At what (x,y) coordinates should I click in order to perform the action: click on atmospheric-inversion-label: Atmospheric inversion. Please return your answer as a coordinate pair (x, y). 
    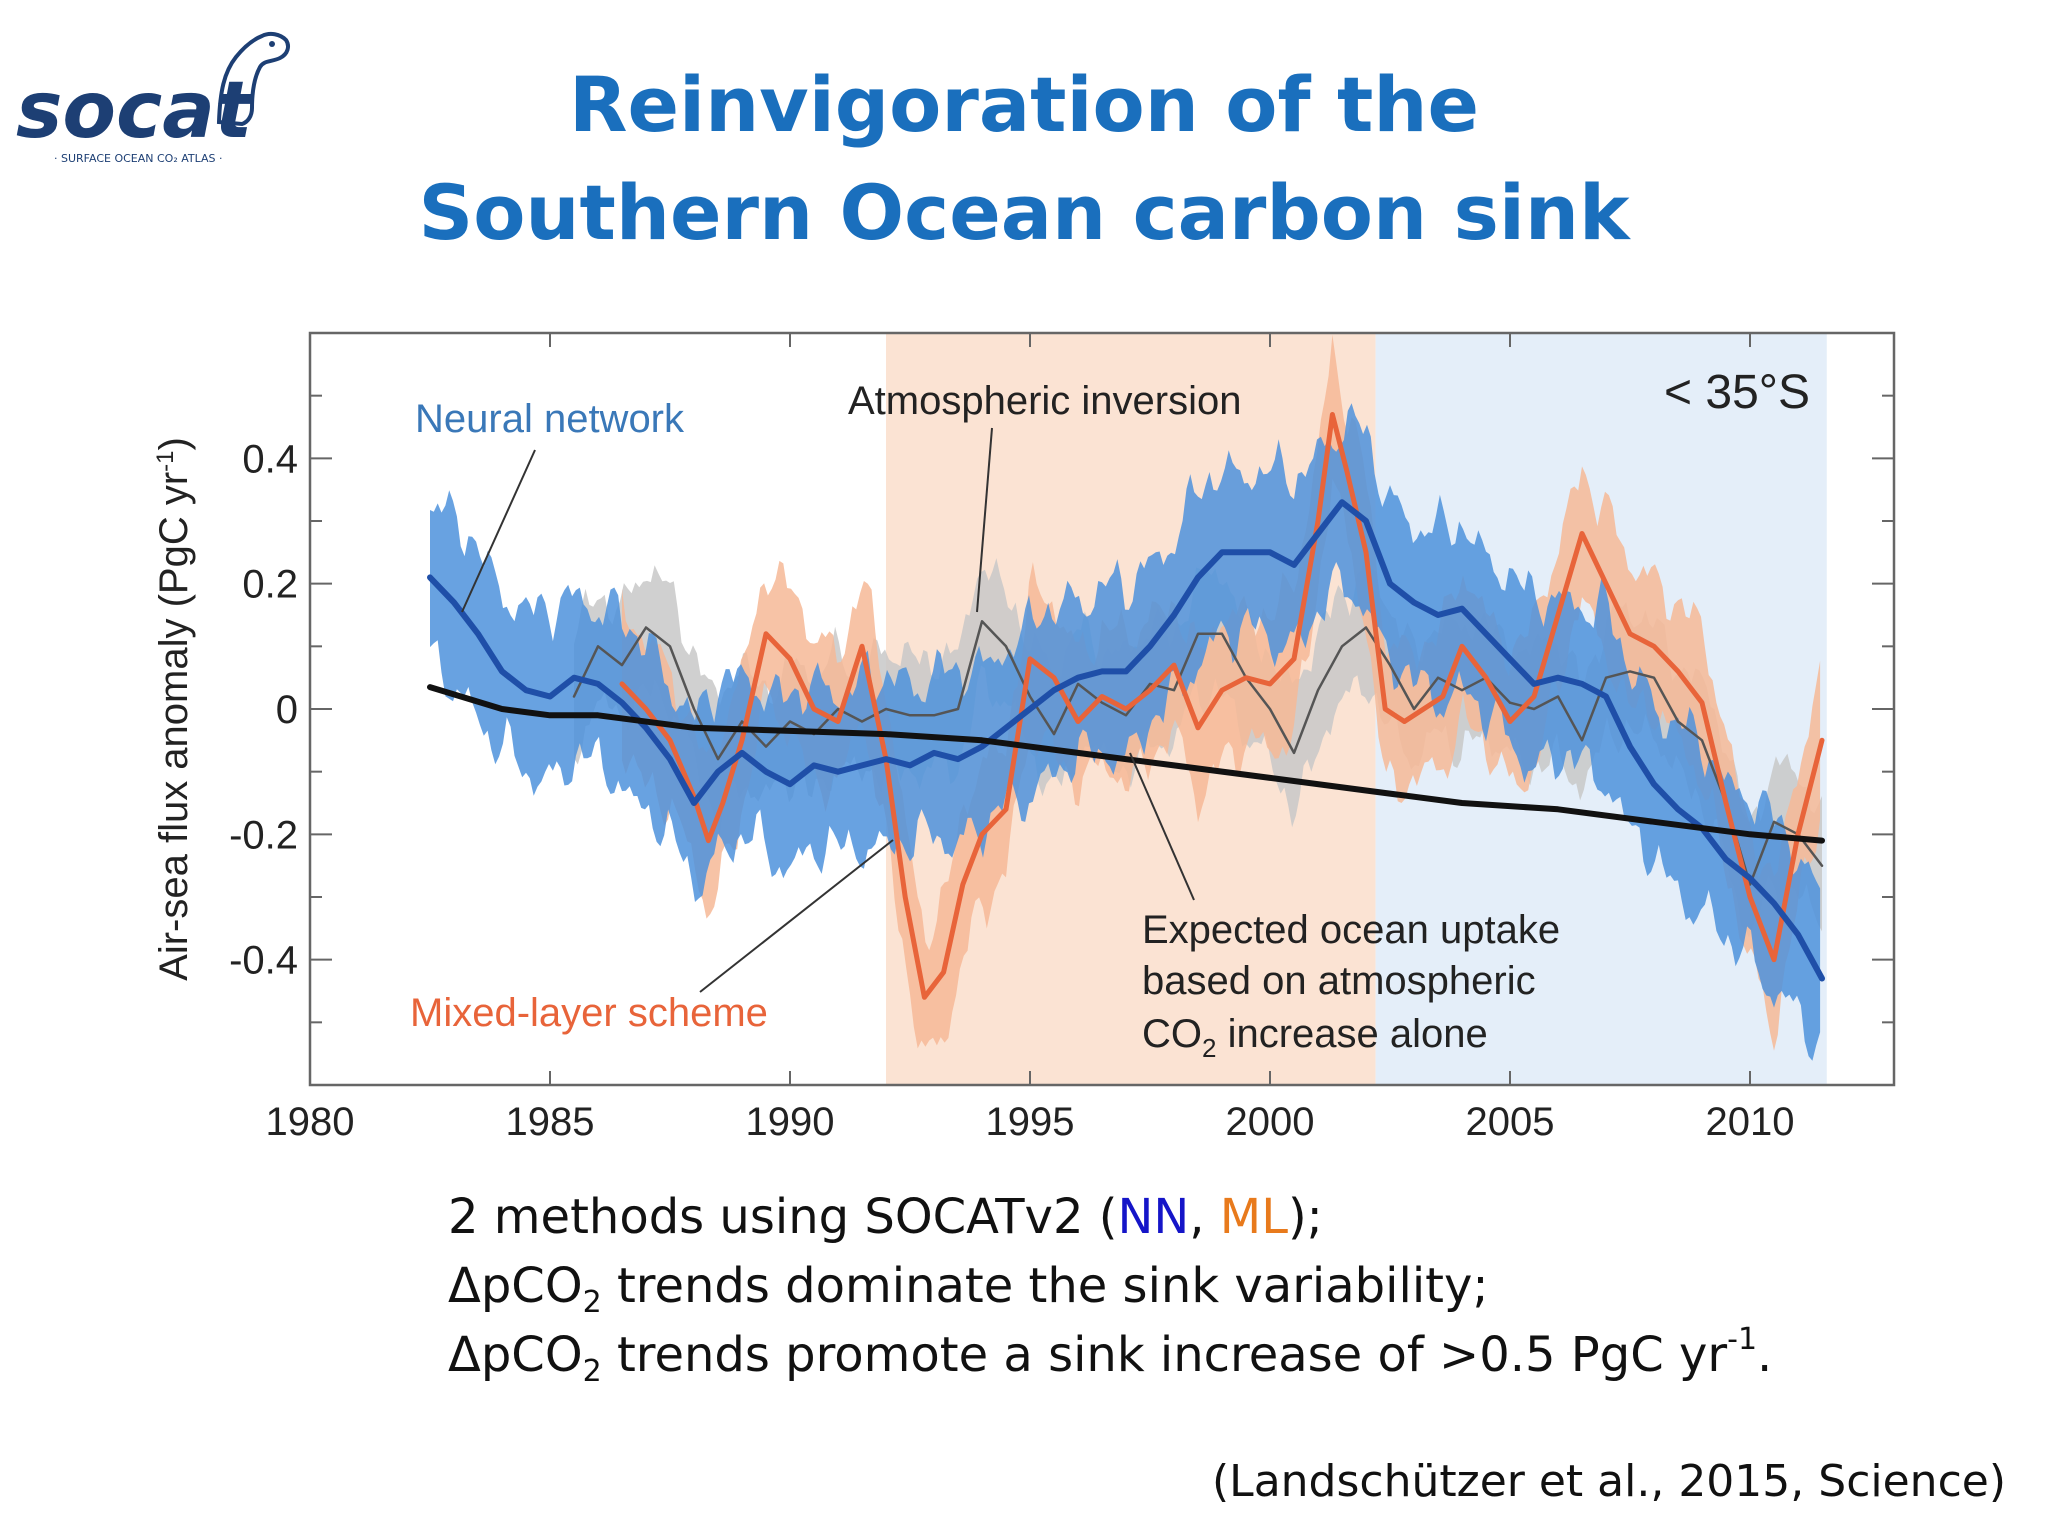
    Looking at the image, I should click on (1045, 401).